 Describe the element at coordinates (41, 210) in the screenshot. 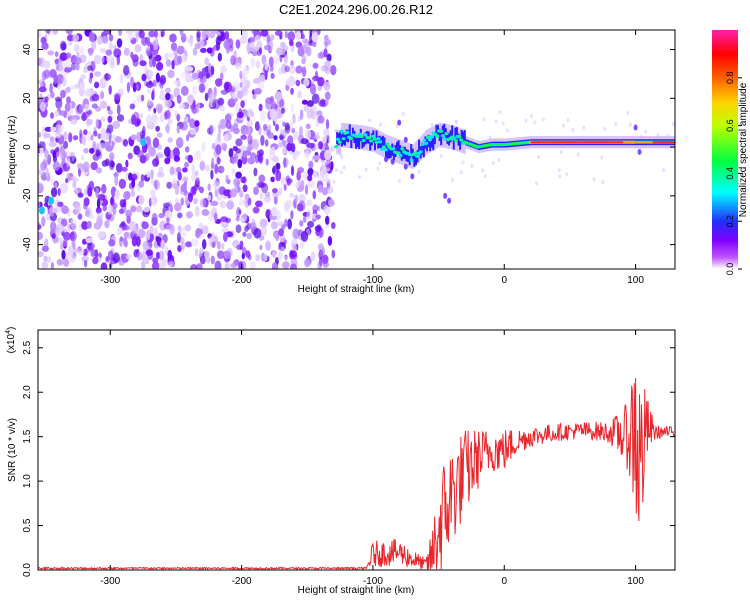

I see `noise-highlight-cell` at that location.